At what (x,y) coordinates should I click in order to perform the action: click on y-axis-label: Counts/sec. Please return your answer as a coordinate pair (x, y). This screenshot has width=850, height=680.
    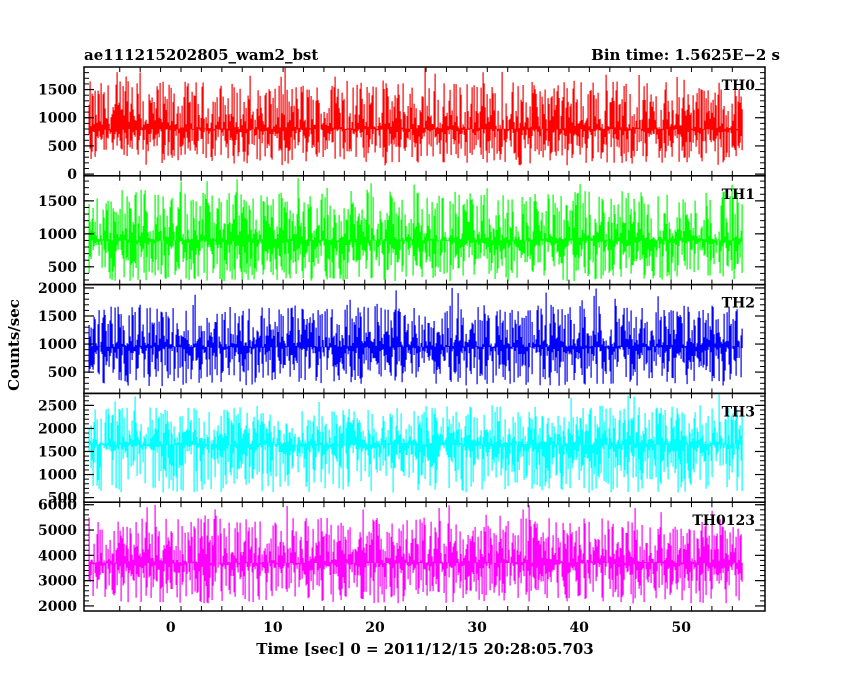
    Looking at the image, I should click on (14, 345).